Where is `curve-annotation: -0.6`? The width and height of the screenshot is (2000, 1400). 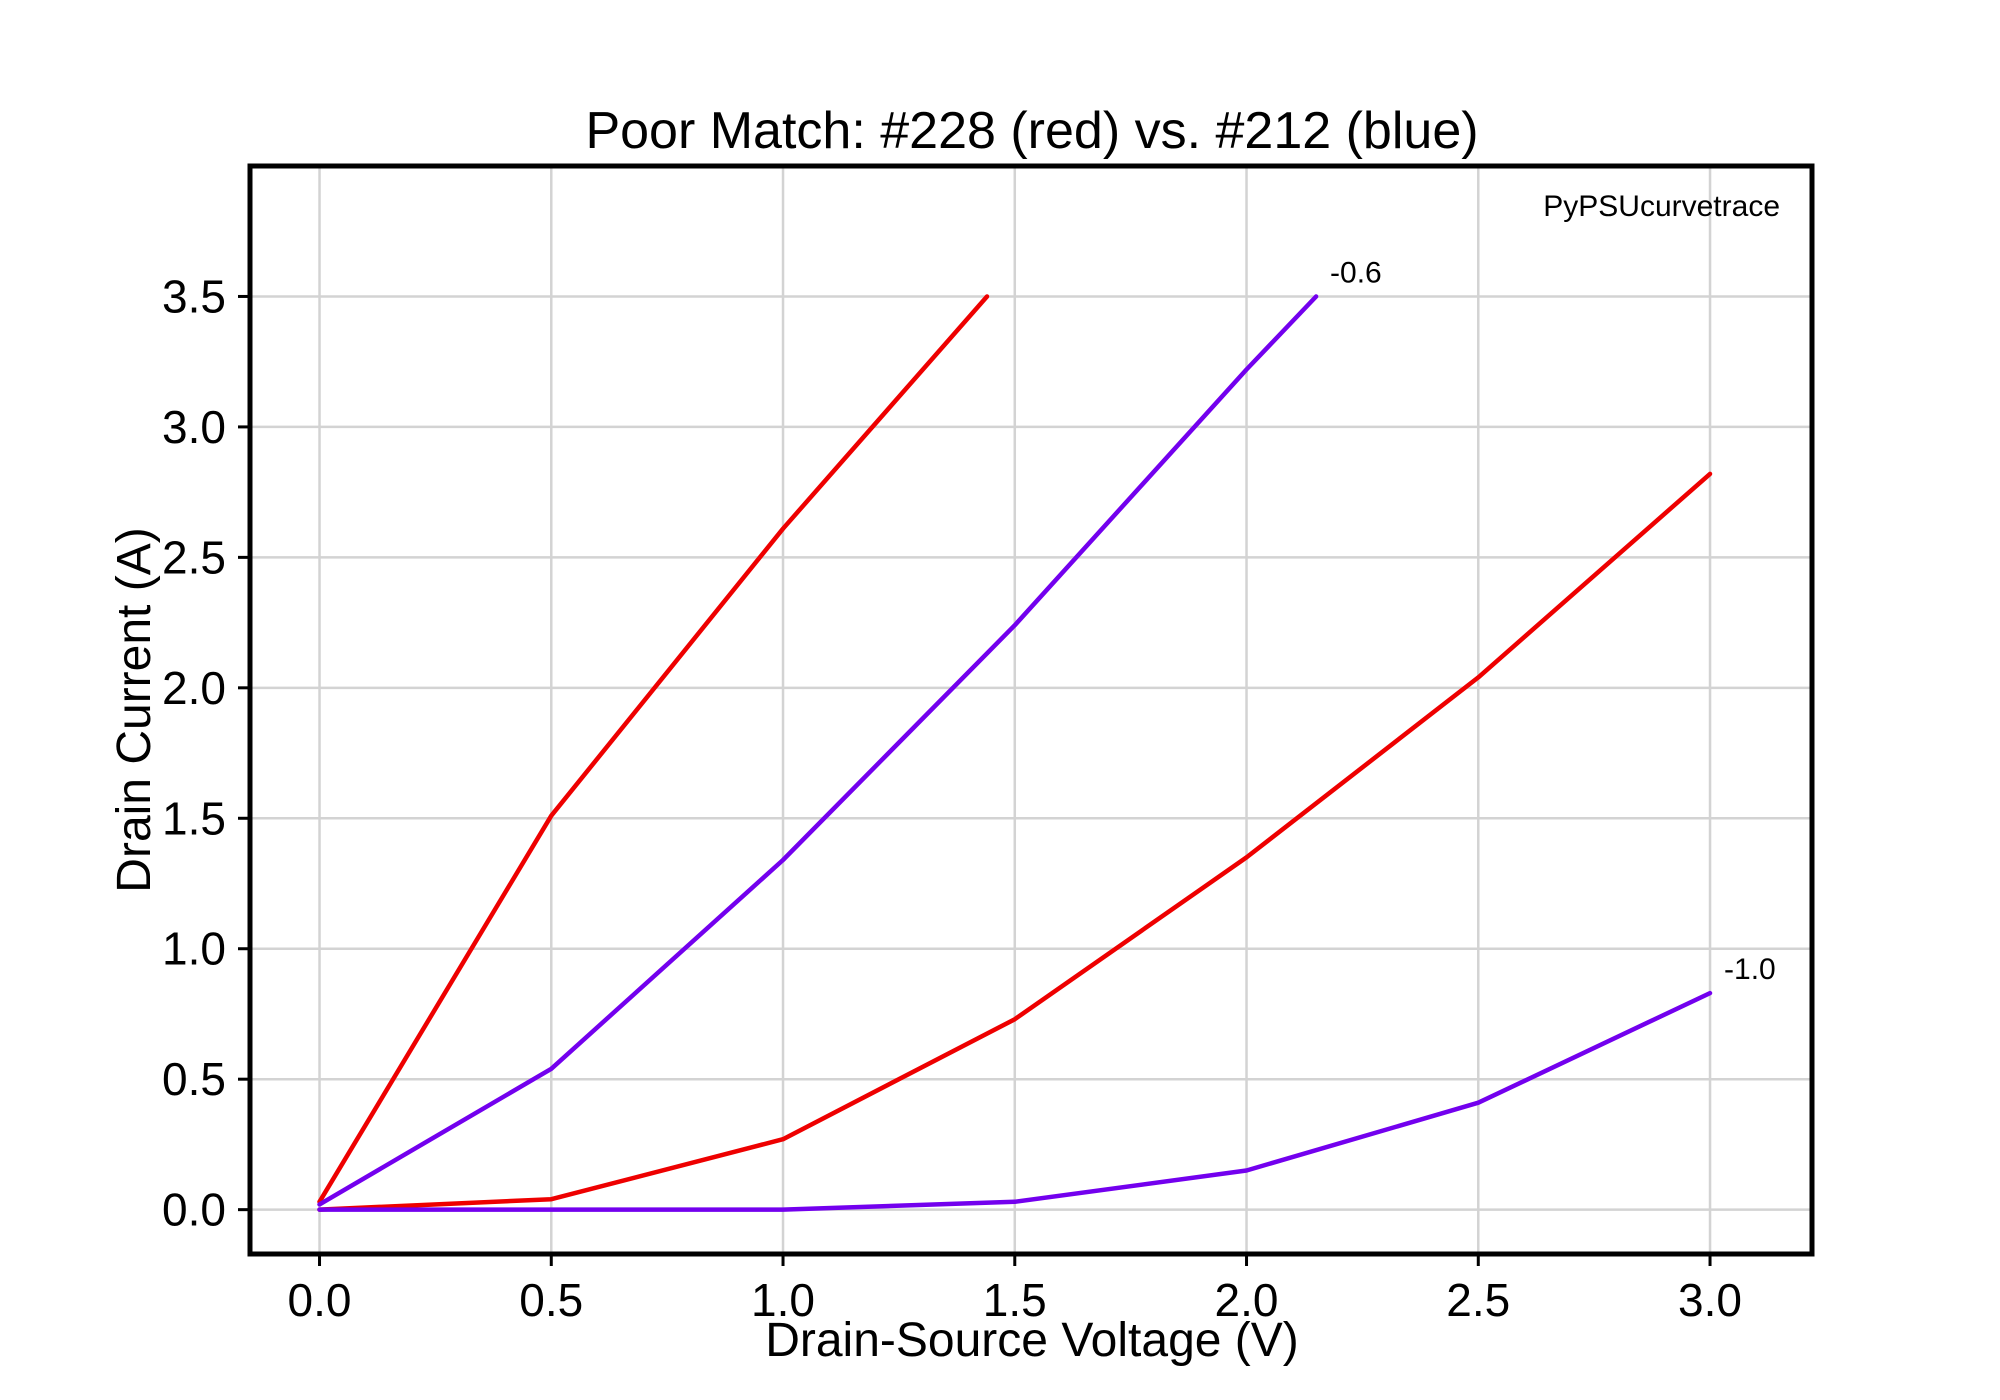 curve-annotation: -0.6 is located at coordinates (1356, 272).